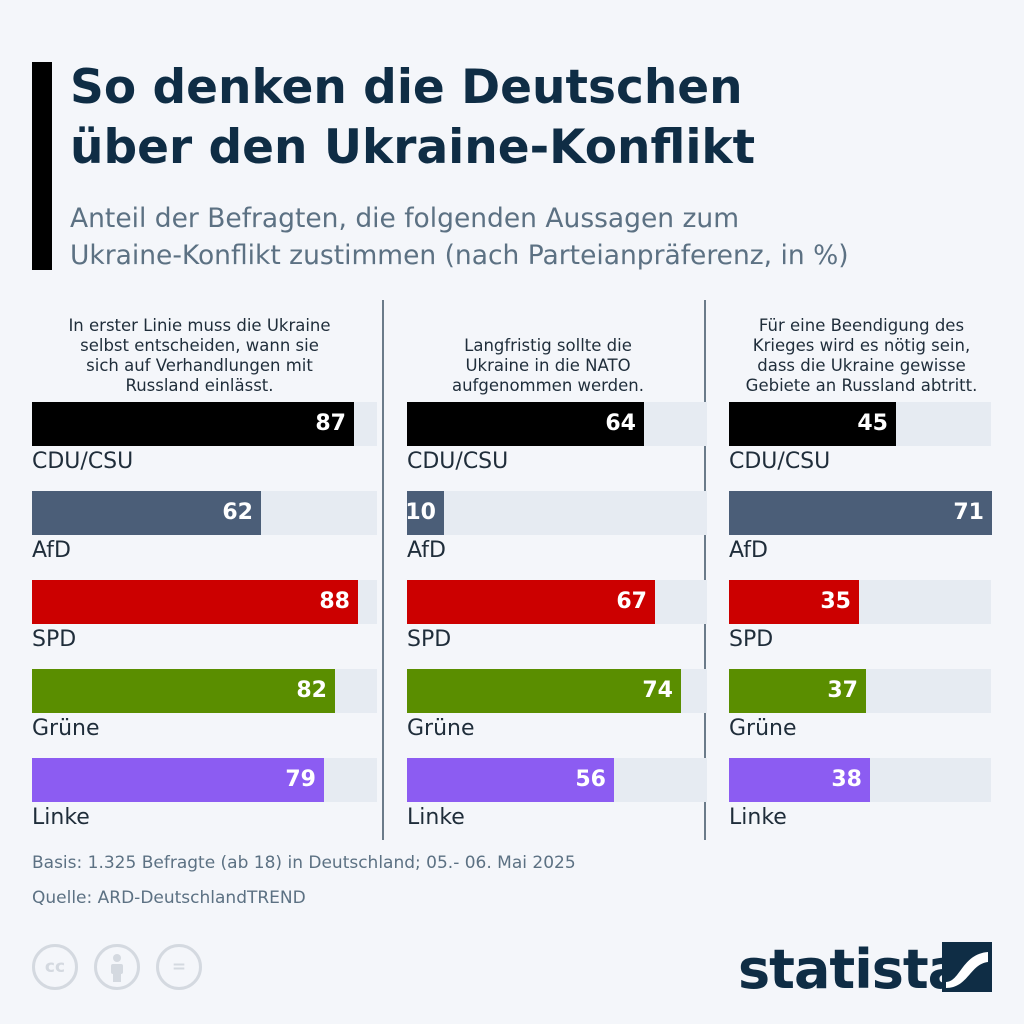 This screenshot has width=1024, height=1024. What do you see at coordinates (835, 601) in the screenshot?
I see `bar-value-label: 35` at bounding box center [835, 601].